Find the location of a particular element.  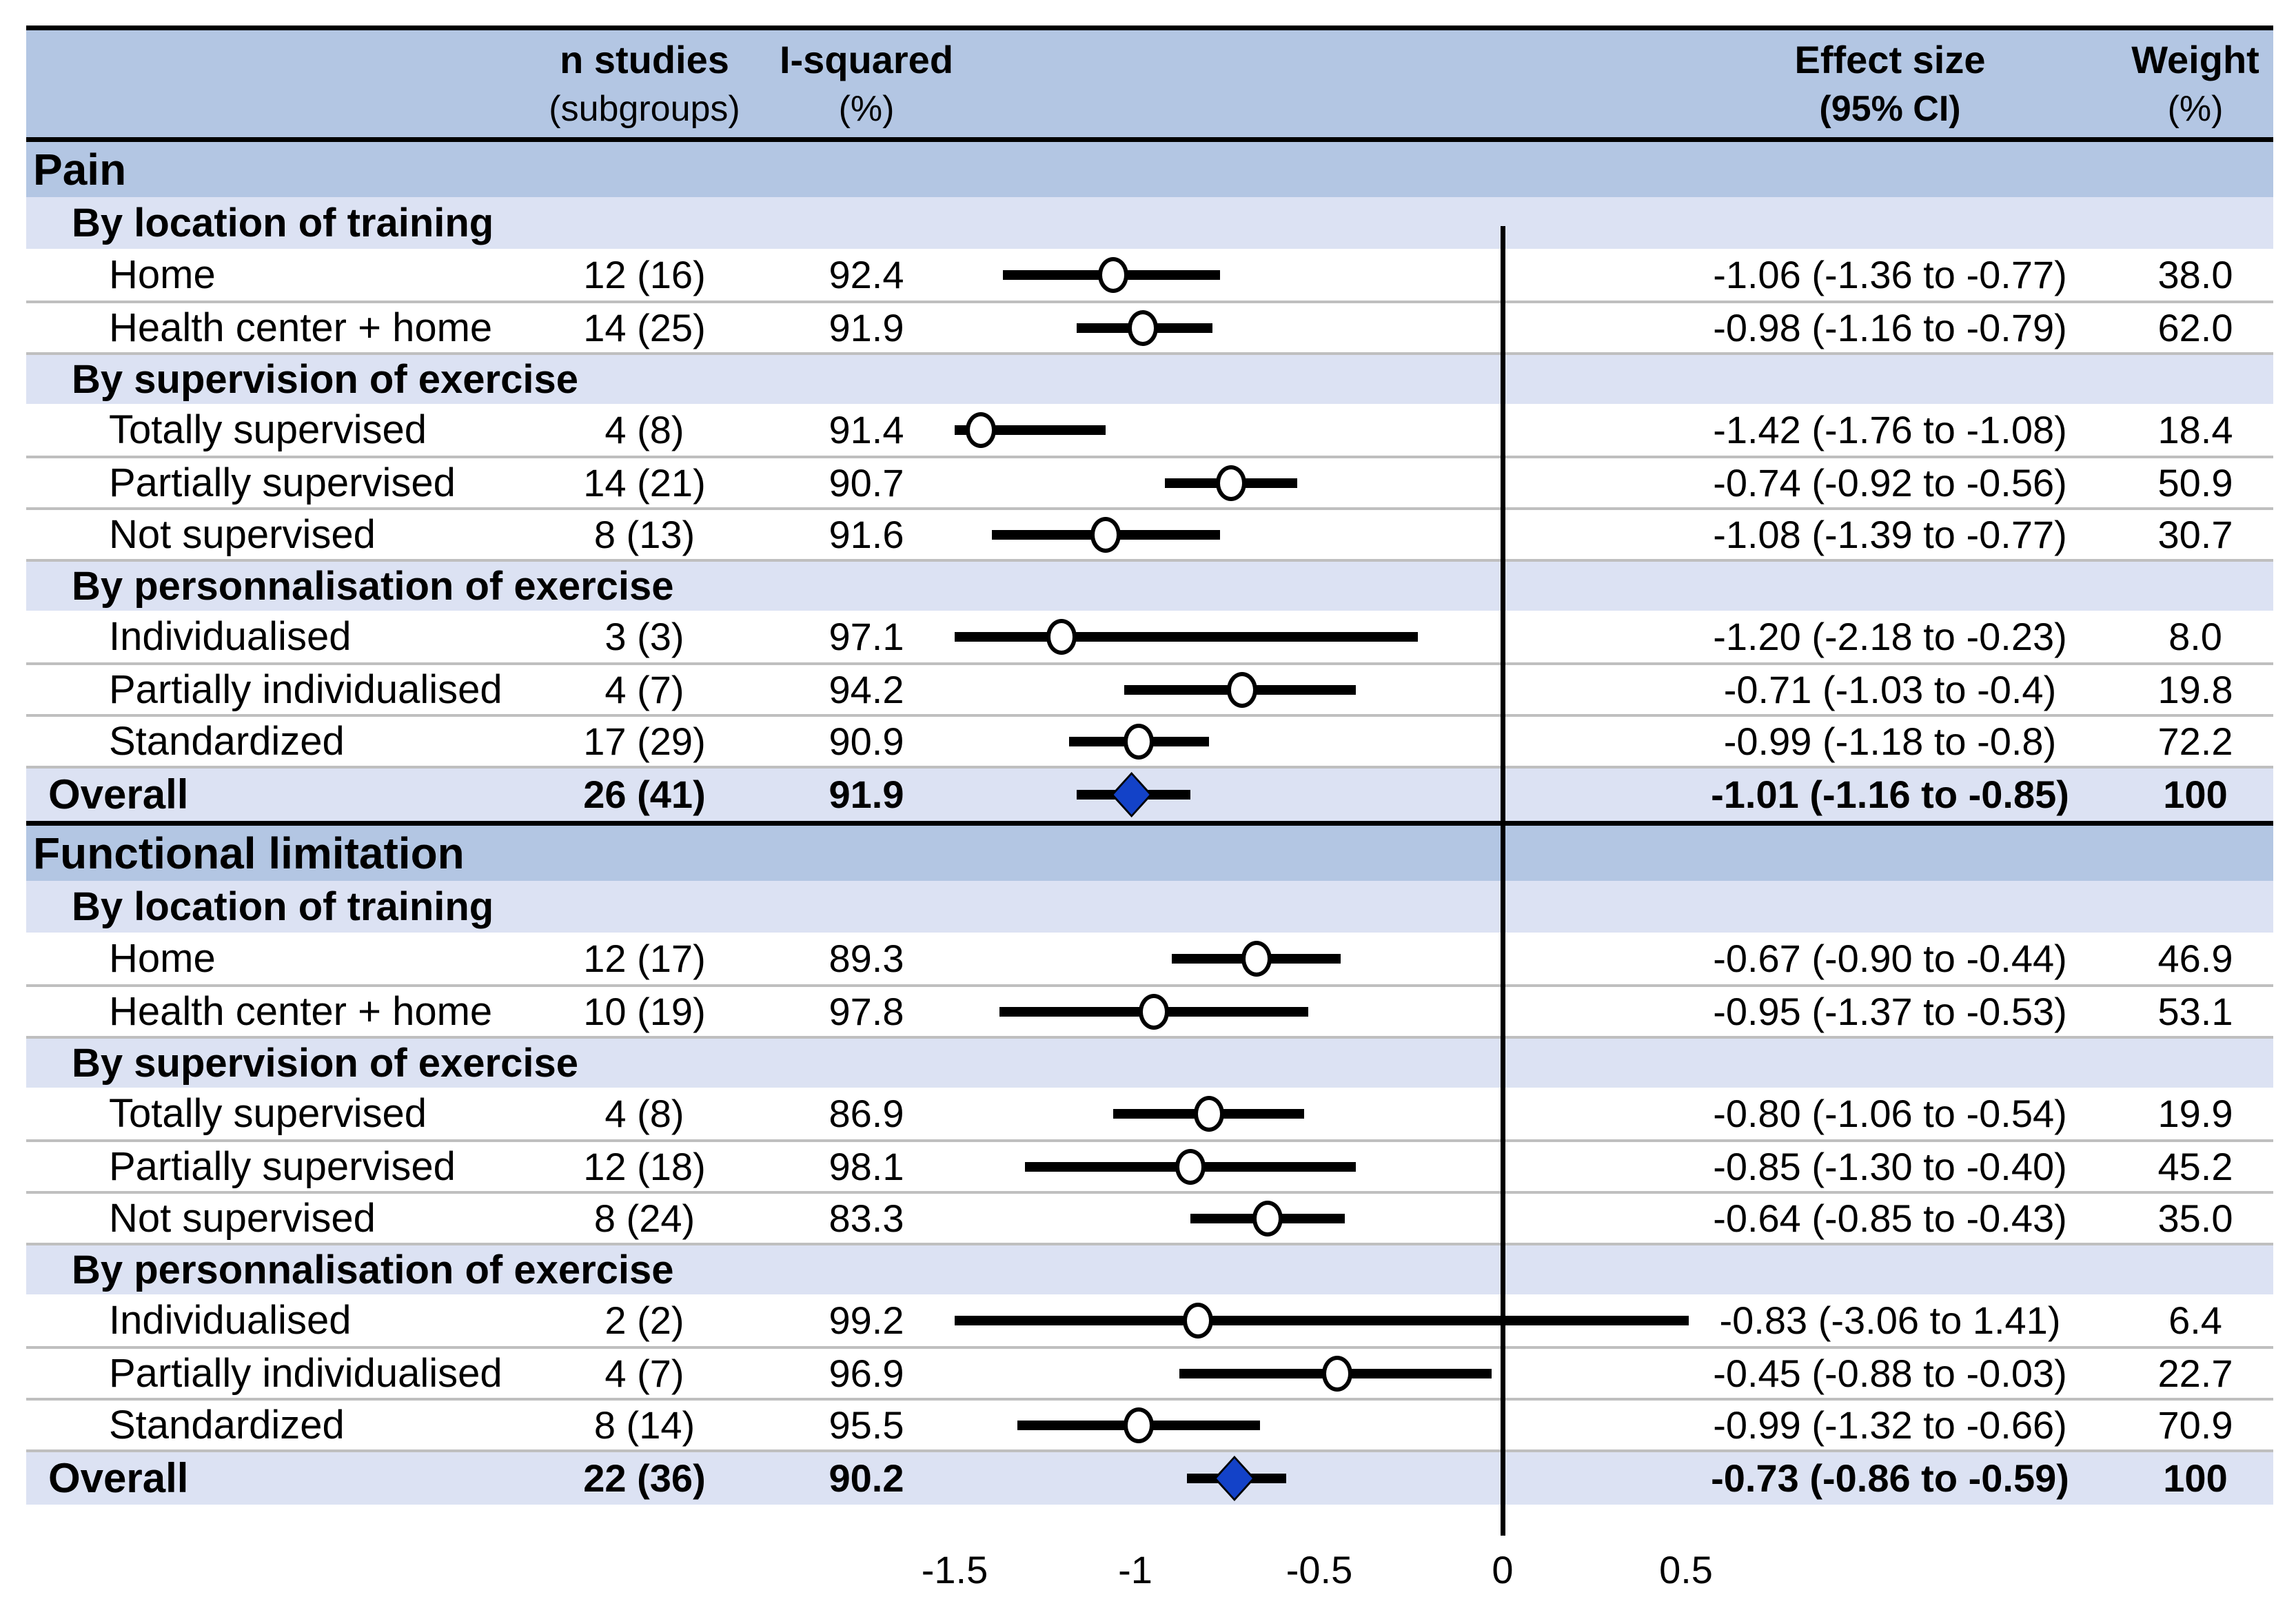

effect-size-value: -0.71 (-1.03 to -0.4) is located at coordinates (1890, 689).